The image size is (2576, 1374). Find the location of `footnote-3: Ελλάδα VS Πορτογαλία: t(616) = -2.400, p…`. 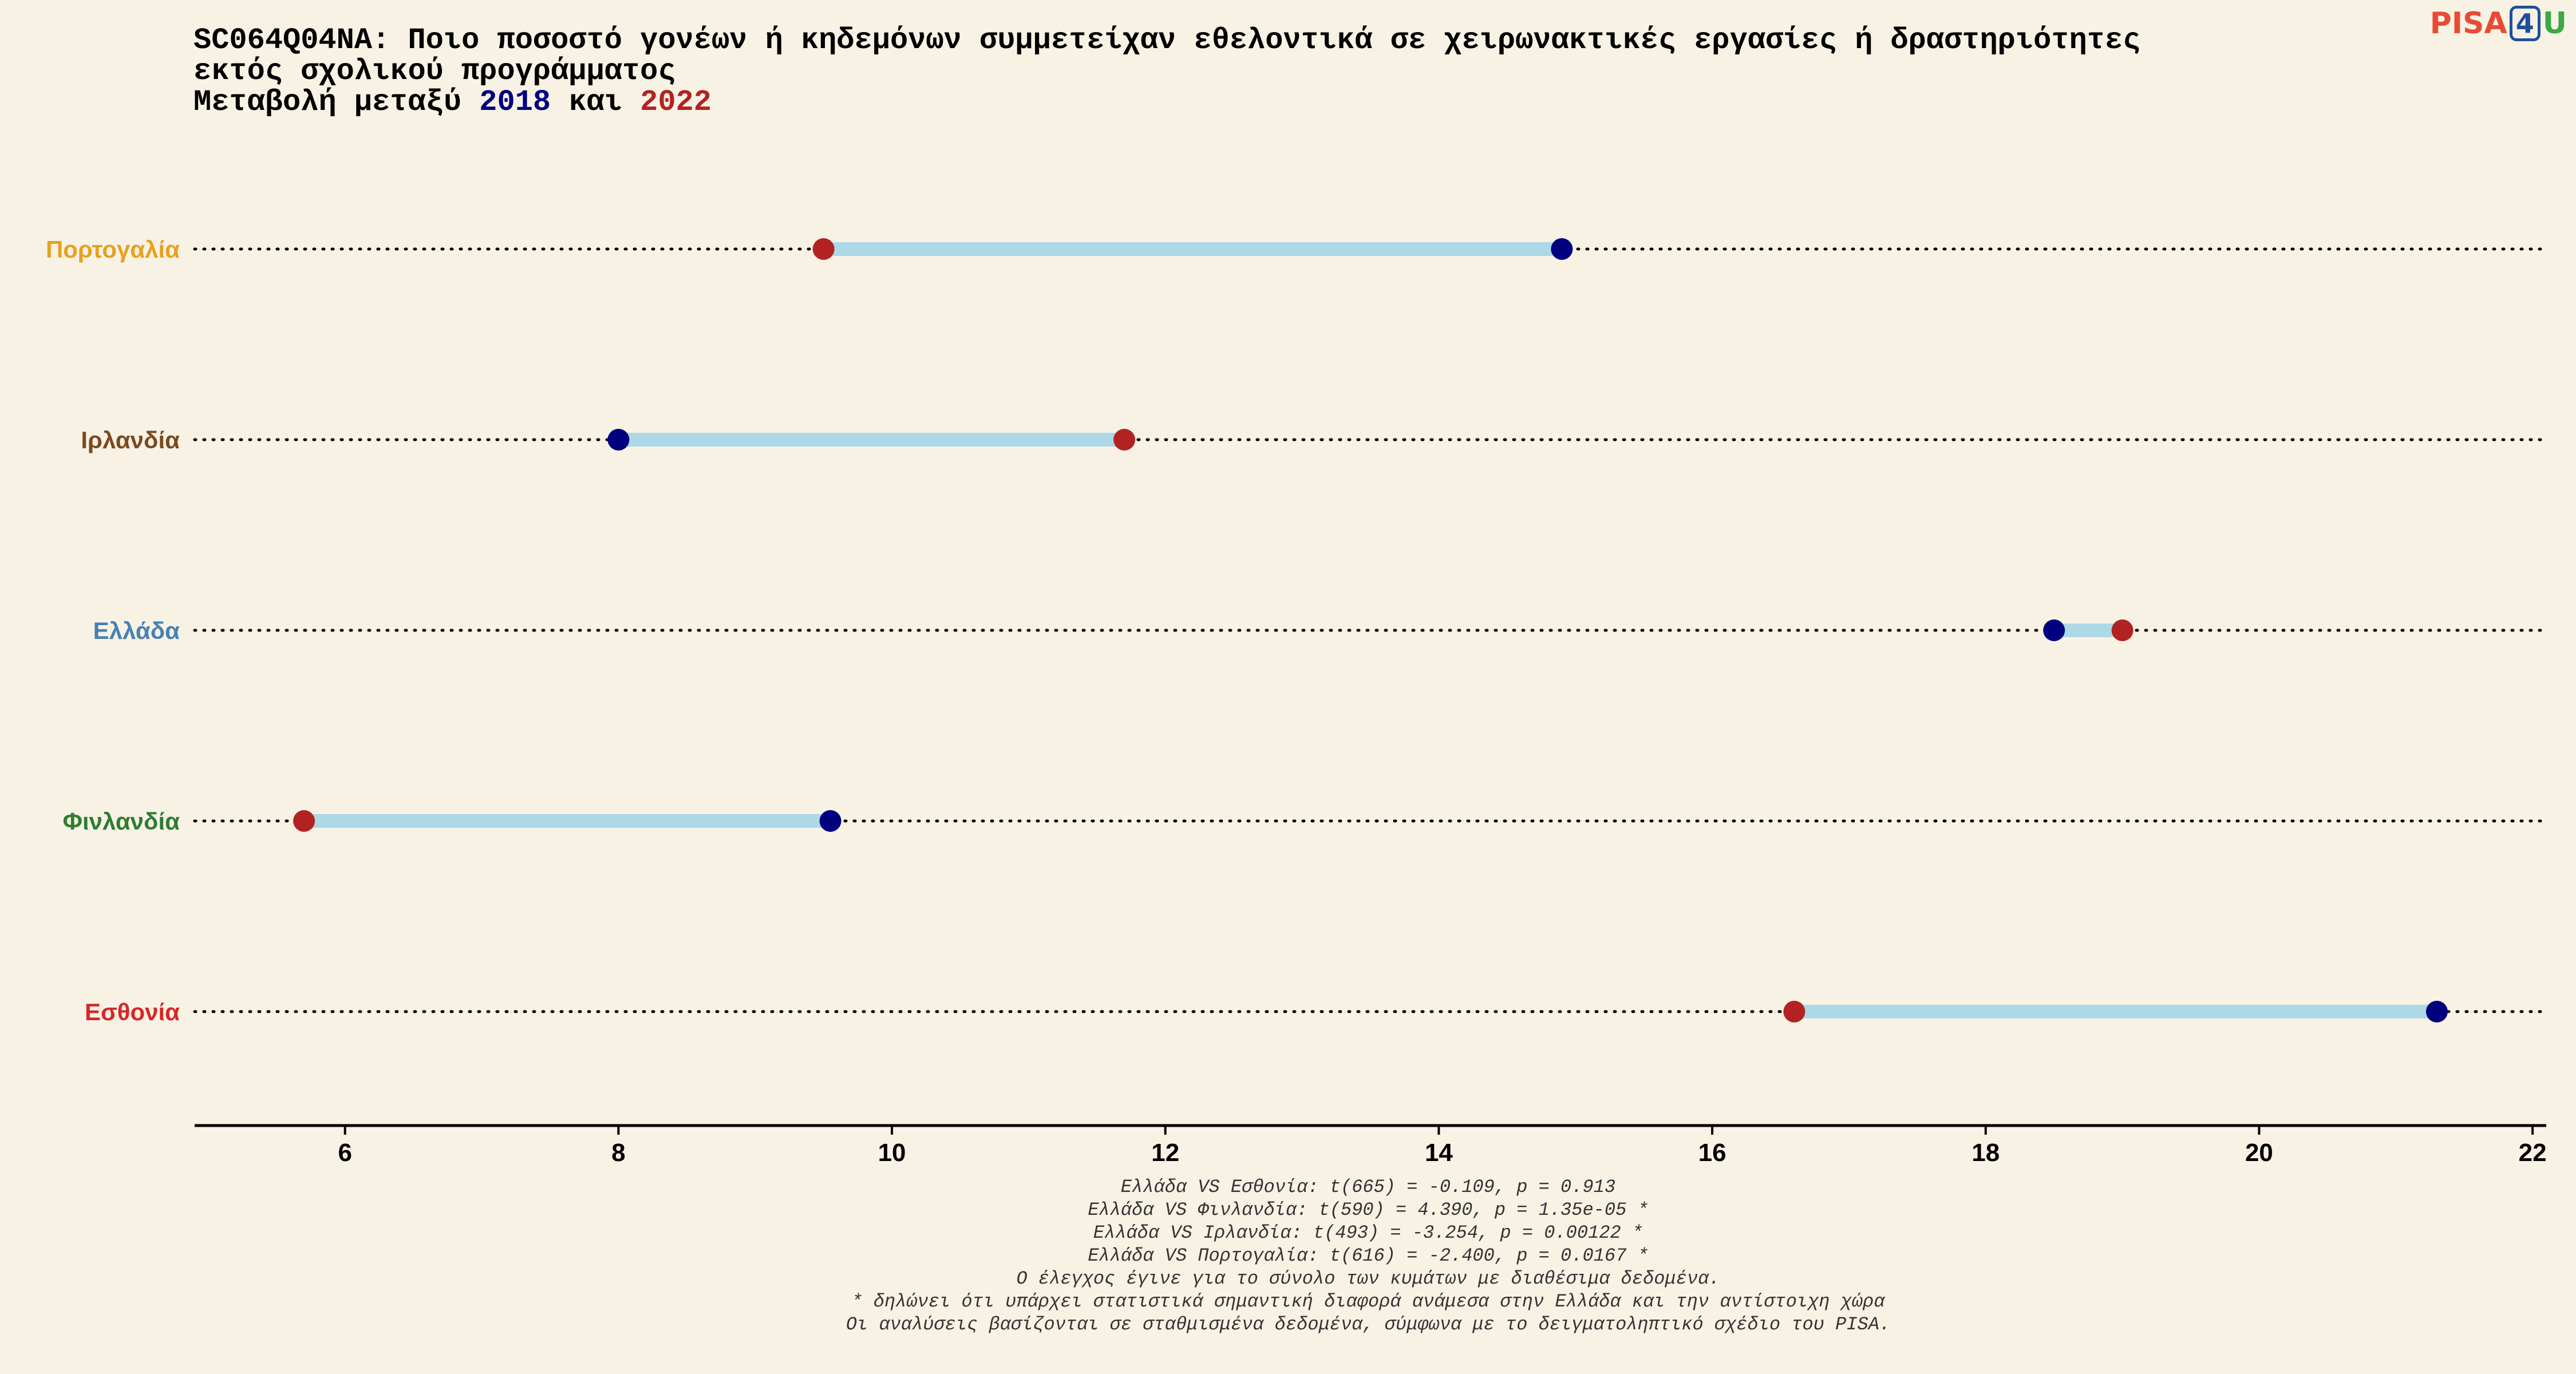

footnote-3: Ελλάδα VS Πορτογαλία: t(616) = -2.400, p… is located at coordinates (1368, 1255).